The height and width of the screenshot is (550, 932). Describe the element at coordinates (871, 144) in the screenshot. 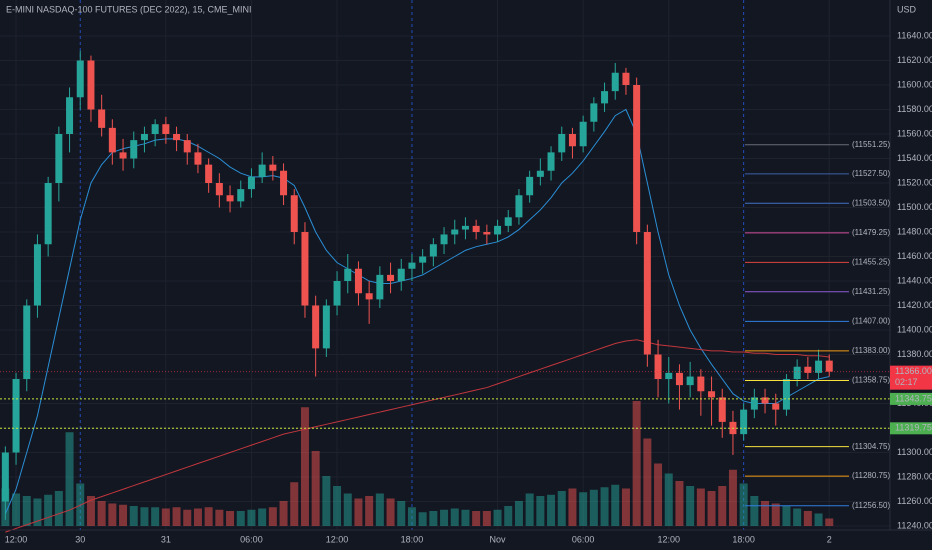

I see `level-label: (11551.25)` at that location.